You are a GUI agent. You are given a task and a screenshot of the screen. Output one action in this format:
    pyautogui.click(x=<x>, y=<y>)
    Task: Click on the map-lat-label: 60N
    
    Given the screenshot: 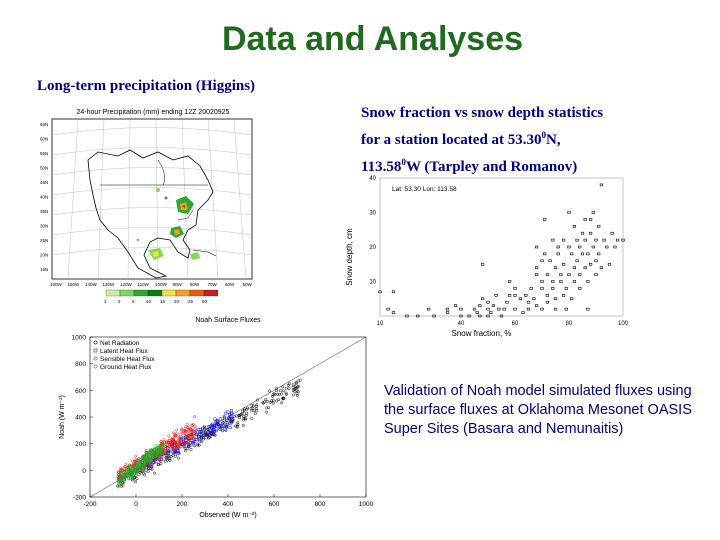 What is the action you would take?
    pyautogui.click(x=44, y=139)
    